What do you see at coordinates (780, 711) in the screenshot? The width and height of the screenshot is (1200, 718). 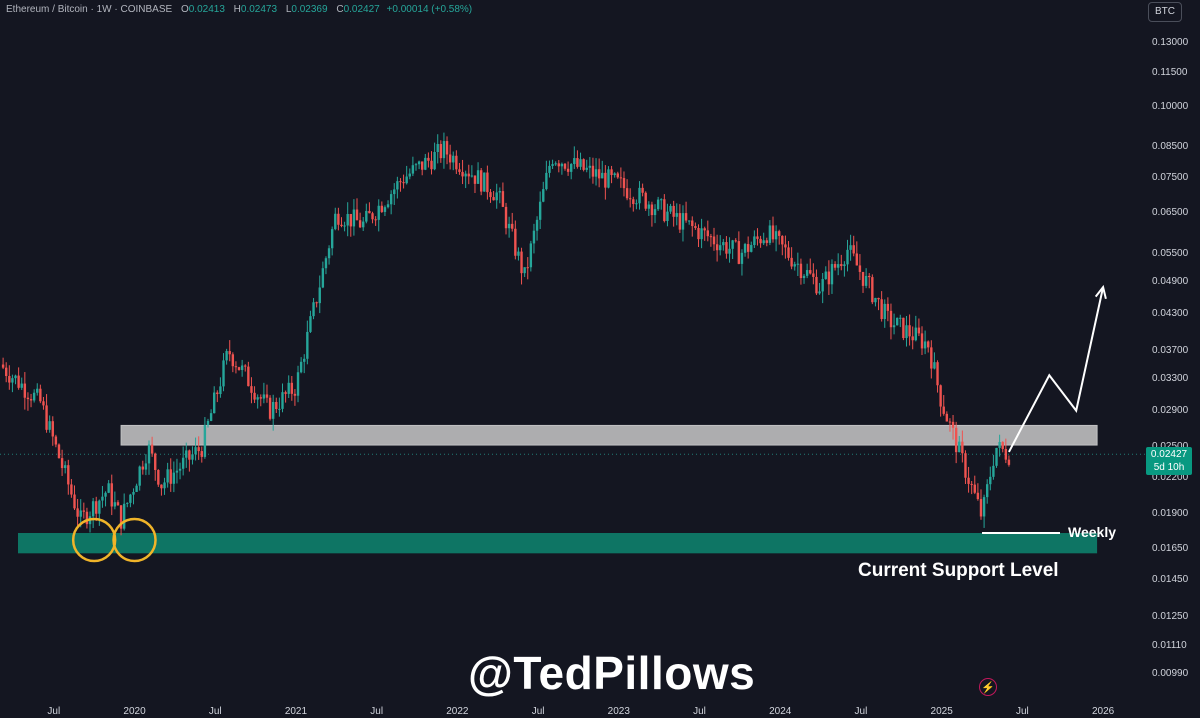 I see `time-tick-label: 2024` at bounding box center [780, 711].